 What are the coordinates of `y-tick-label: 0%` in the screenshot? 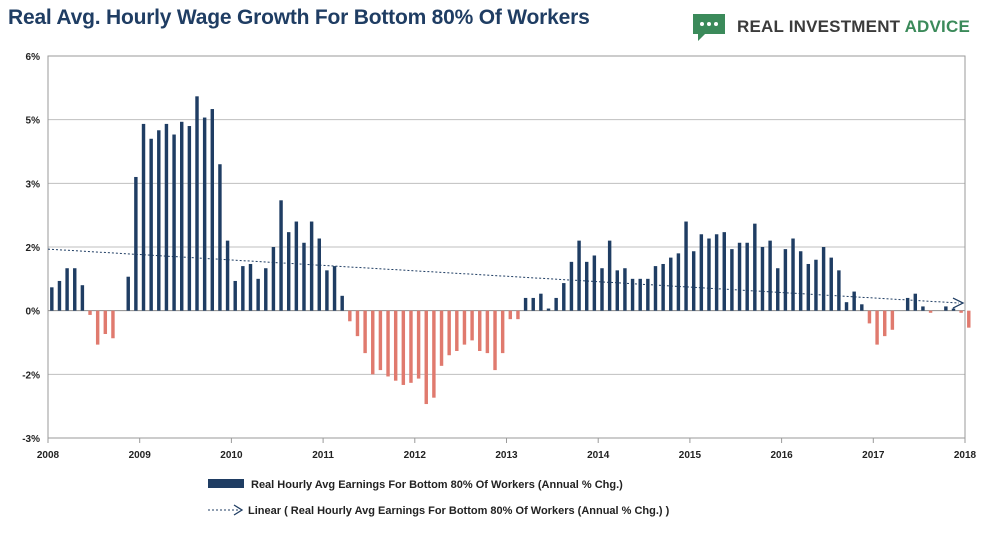 It's located at (33, 312).